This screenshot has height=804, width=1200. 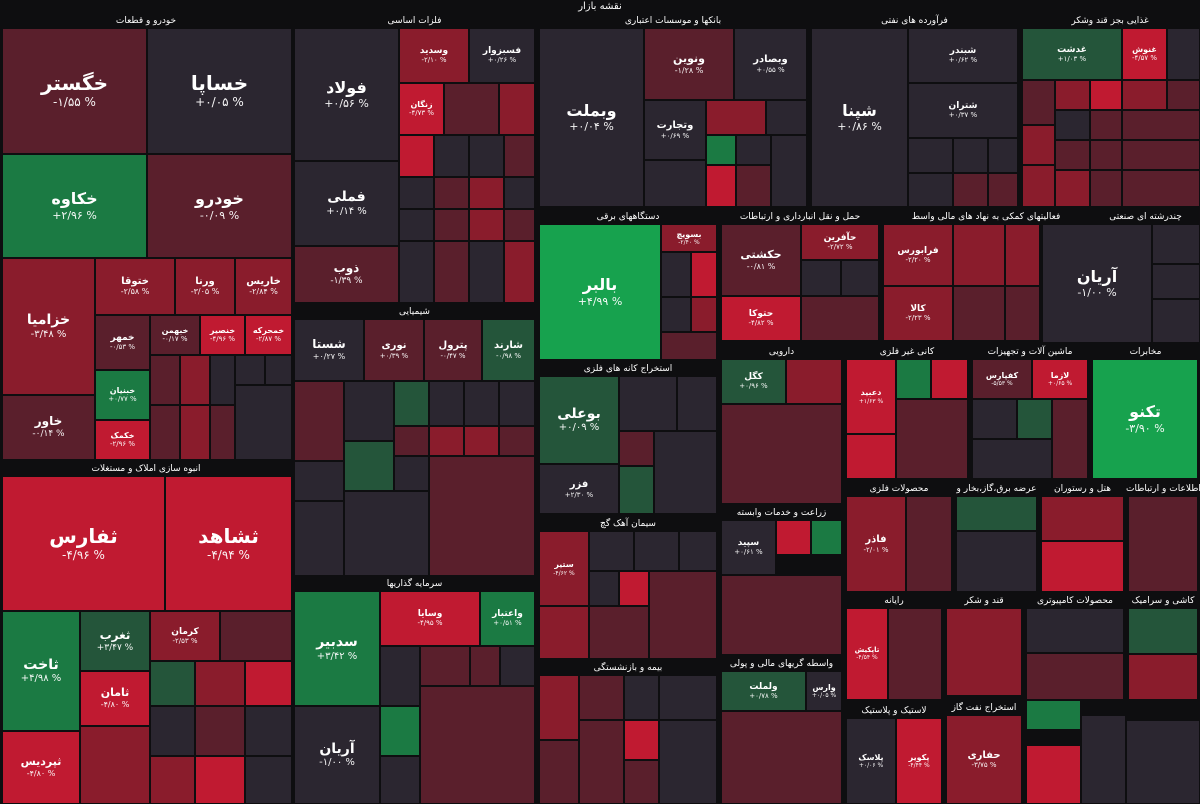 What do you see at coordinates (824, 691) in the screenshot?
I see `tile-varas: وارس +۰/۰۵ %` at bounding box center [824, 691].